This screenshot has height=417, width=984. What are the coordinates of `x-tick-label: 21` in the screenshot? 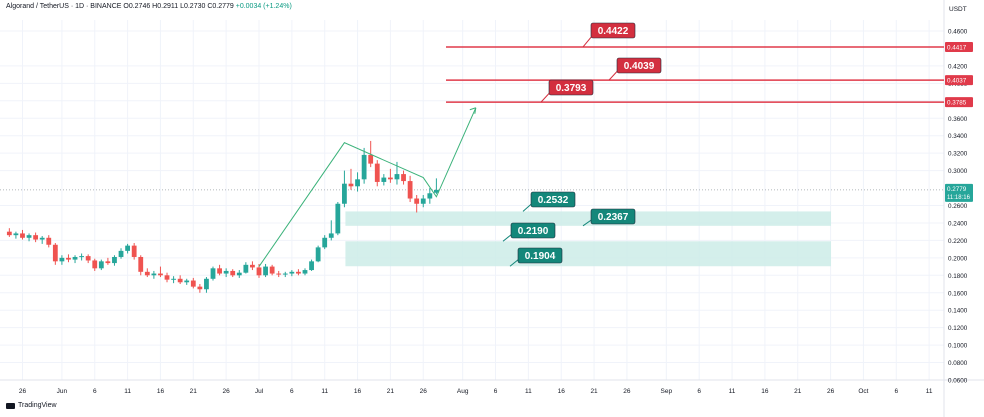 It's located at (391, 391).